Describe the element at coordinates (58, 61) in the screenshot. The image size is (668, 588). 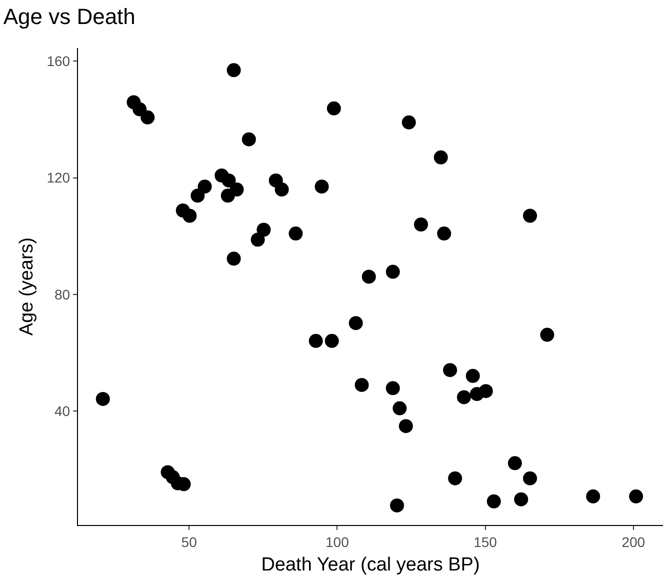
I see `y-tick-label: 160` at that location.